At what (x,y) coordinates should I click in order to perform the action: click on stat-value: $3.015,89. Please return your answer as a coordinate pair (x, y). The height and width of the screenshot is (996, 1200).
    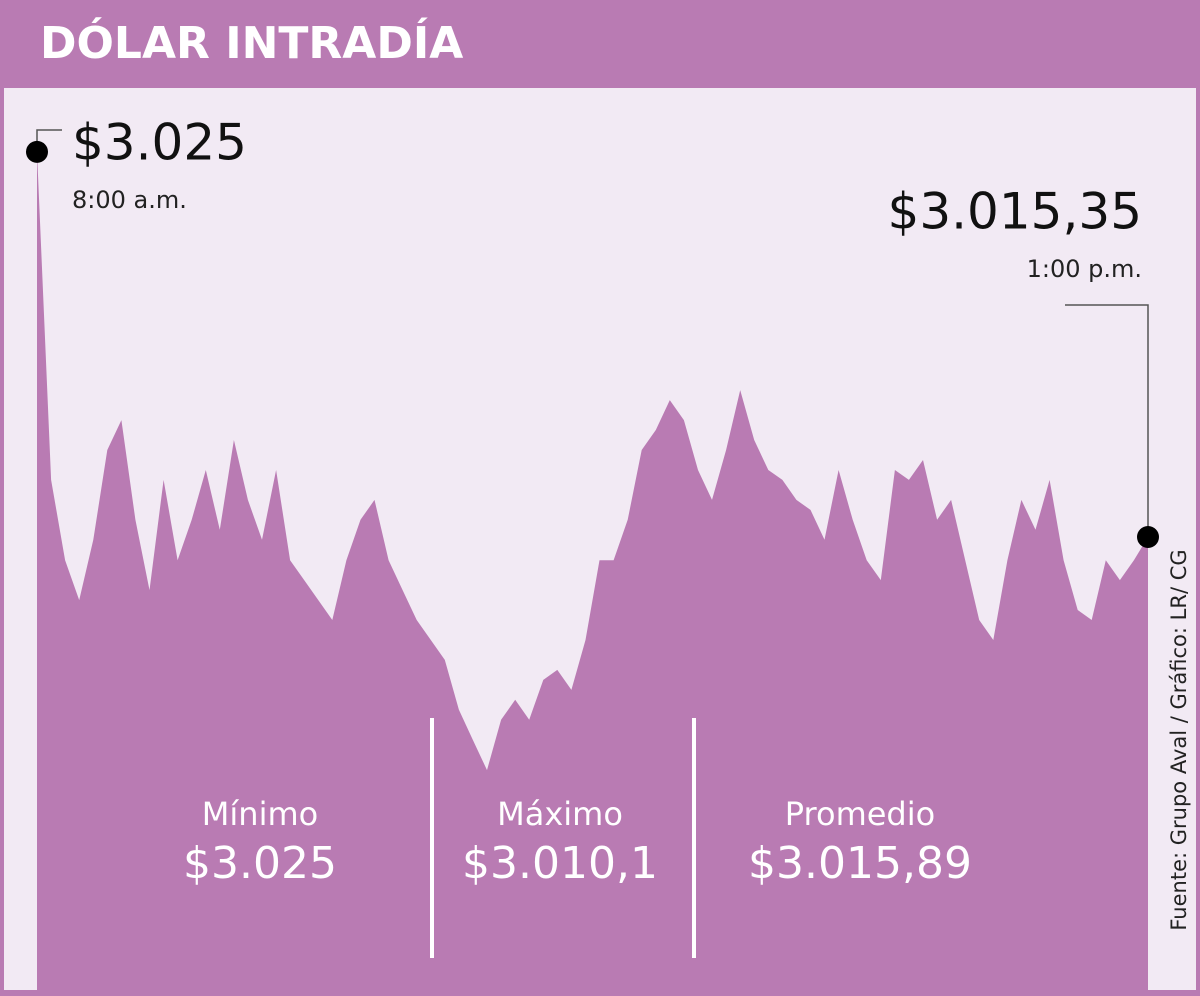
    Looking at the image, I should click on (860, 863).